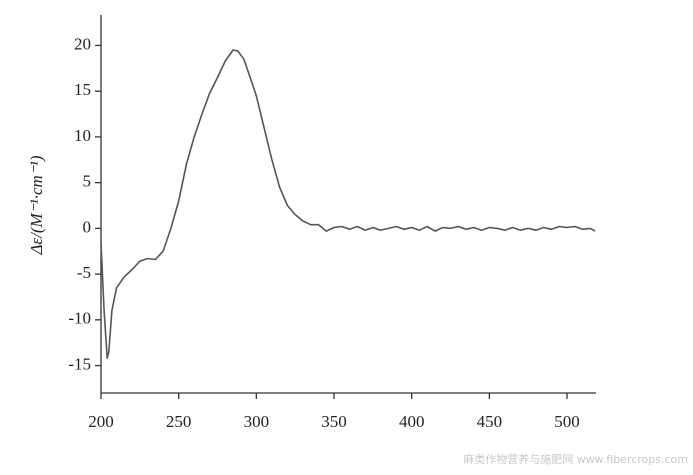  I want to click on x-tick-label: 500, so click(567, 421).